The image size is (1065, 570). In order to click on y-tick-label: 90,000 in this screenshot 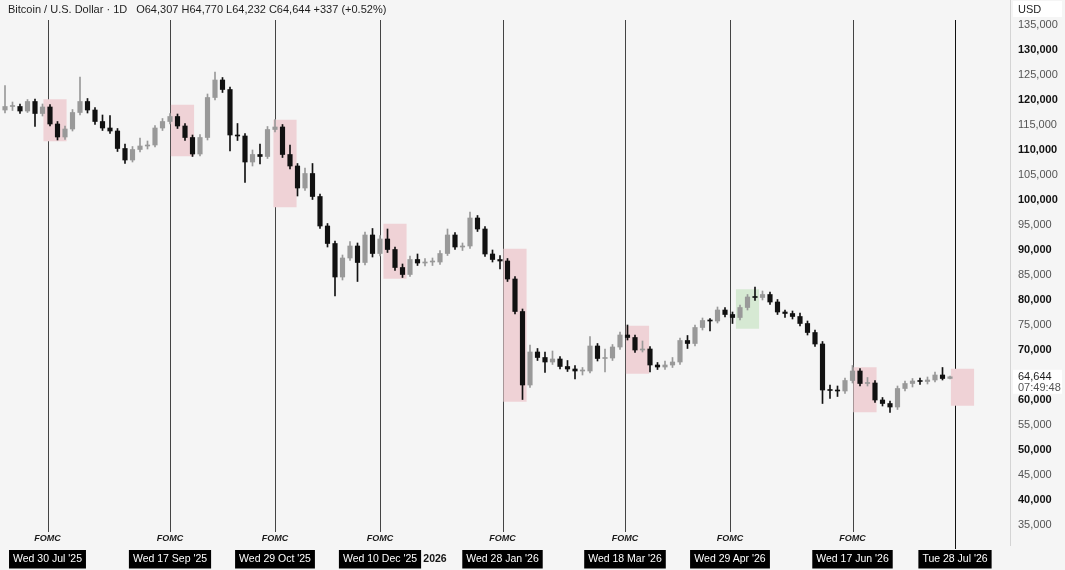, I will do `click(1035, 249)`.